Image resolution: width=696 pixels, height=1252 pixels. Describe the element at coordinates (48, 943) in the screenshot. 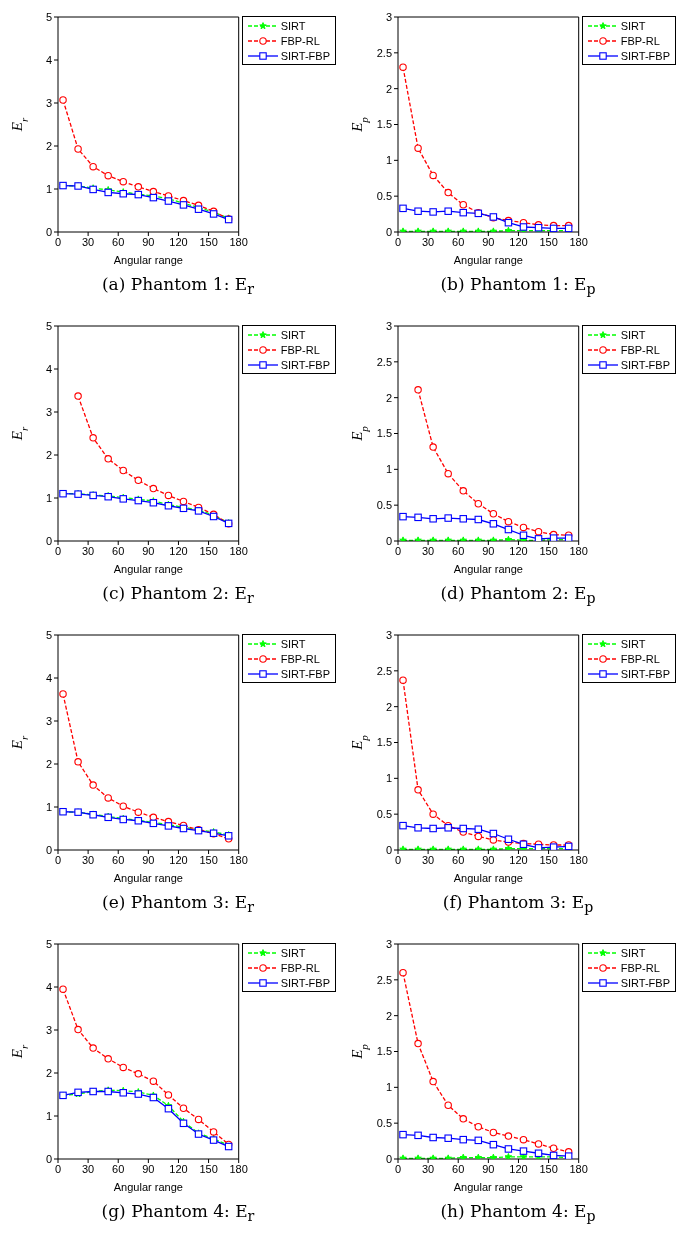

I see `y-tick-label: 5` at that location.